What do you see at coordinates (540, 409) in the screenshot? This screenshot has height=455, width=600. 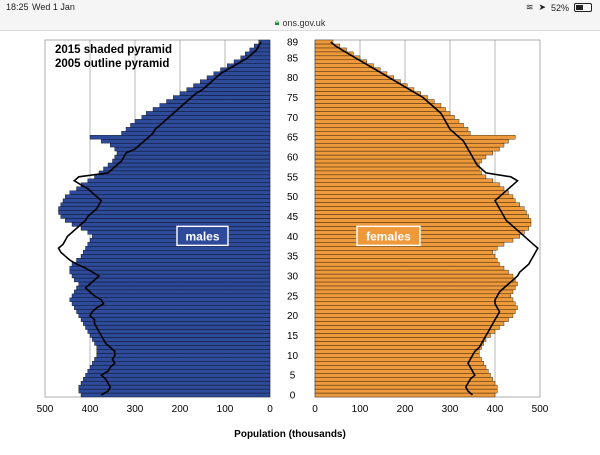 I see `female-x-tick-label: 500` at bounding box center [540, 409].